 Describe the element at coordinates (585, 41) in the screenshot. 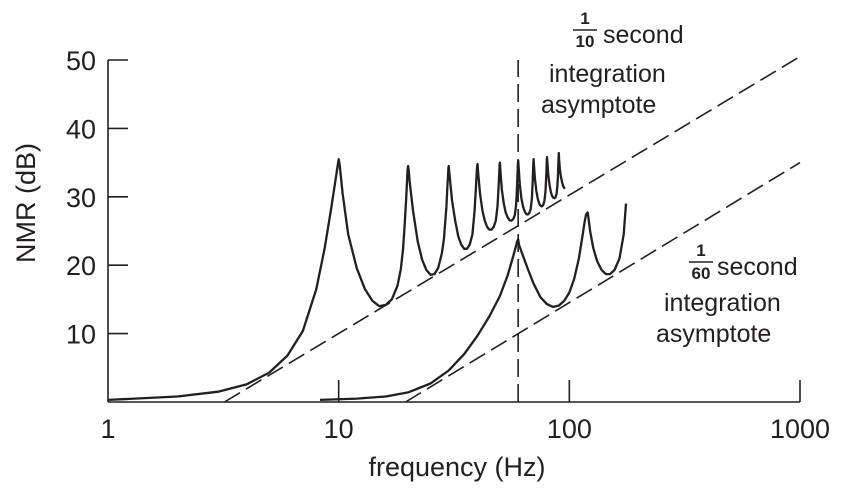

I see `fraction-denominator: 10` at that location.